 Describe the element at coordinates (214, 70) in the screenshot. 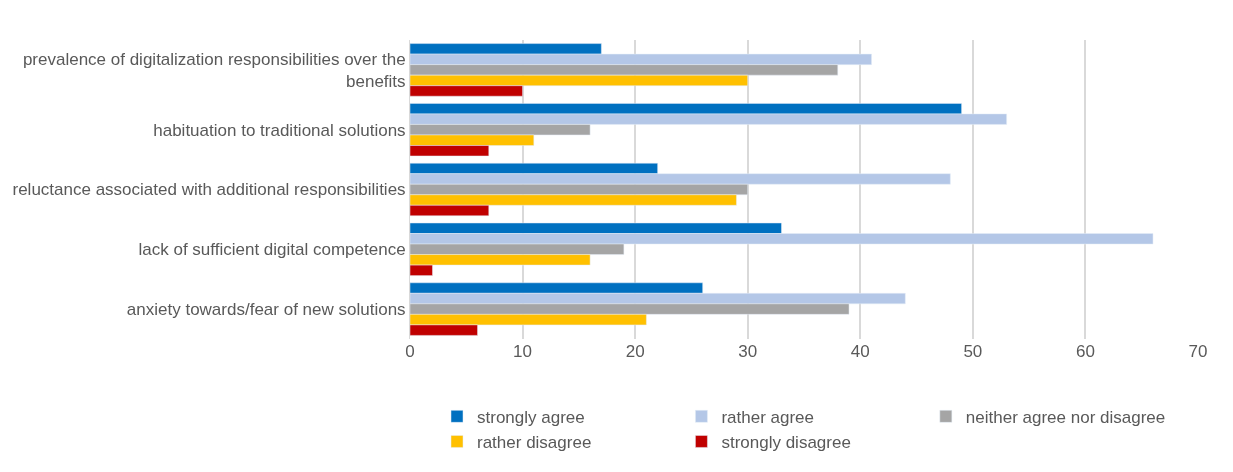

I see `y-tick-label: prevalence of digitalization responsibilities over the benefits` at that location.